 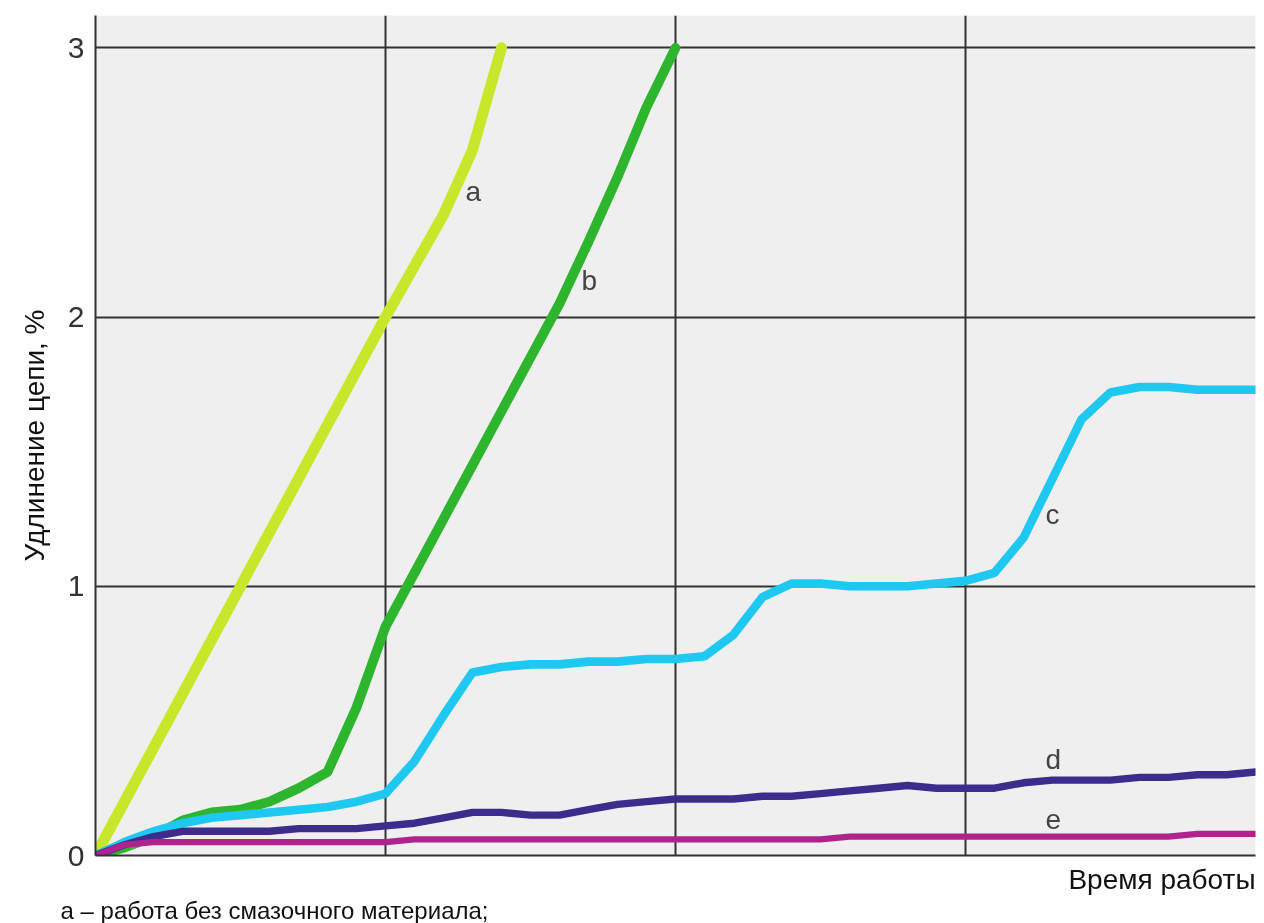 I want to click on x-axis-title: Время работы, so click(x=1162, y=879).